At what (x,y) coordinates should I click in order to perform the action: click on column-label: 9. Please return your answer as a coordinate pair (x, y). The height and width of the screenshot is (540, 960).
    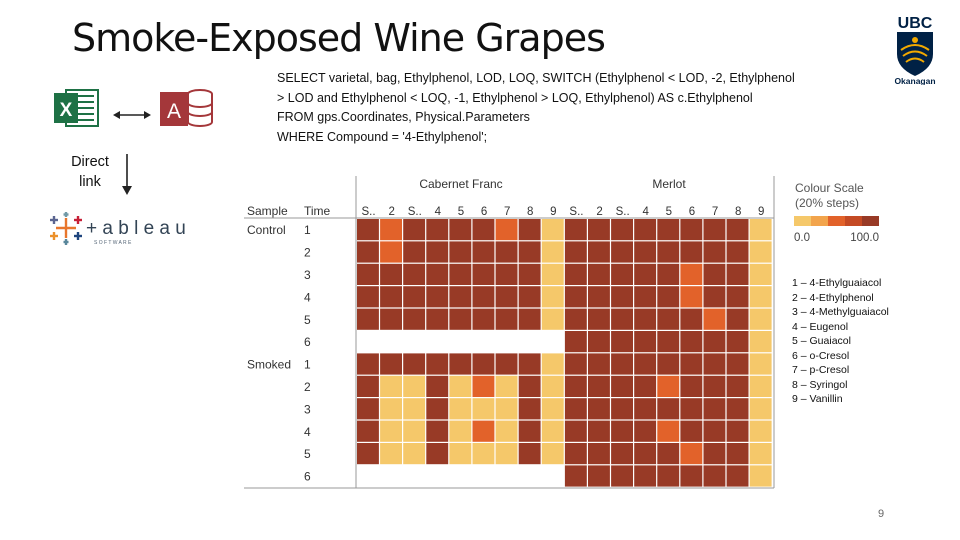
    Looking at the image, I should click on (761, 212).